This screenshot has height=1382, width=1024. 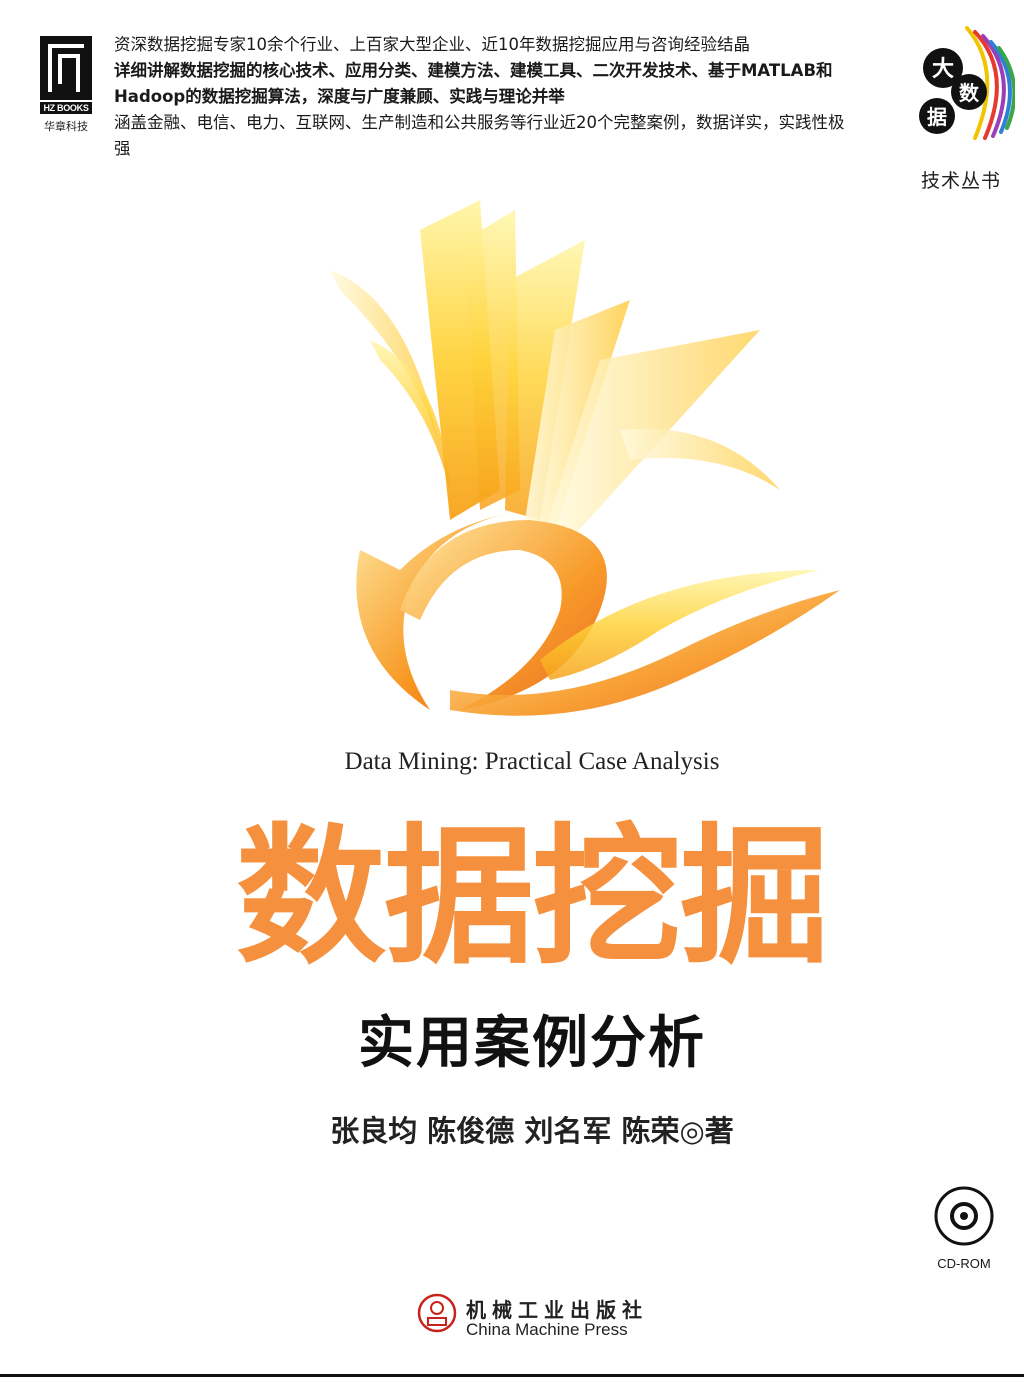 I want to click on hz-books-logo: HZ BOOKS 华章科技, so click(x=66, y=85).